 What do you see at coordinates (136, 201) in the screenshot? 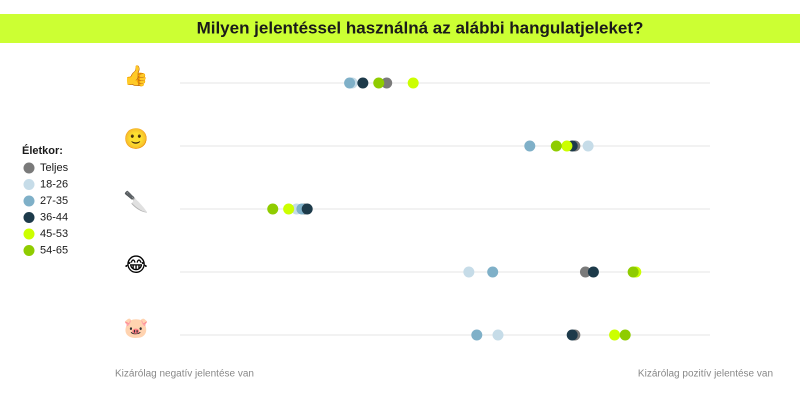
I see `category-label: 🔪` at bounding box center [136, 201].